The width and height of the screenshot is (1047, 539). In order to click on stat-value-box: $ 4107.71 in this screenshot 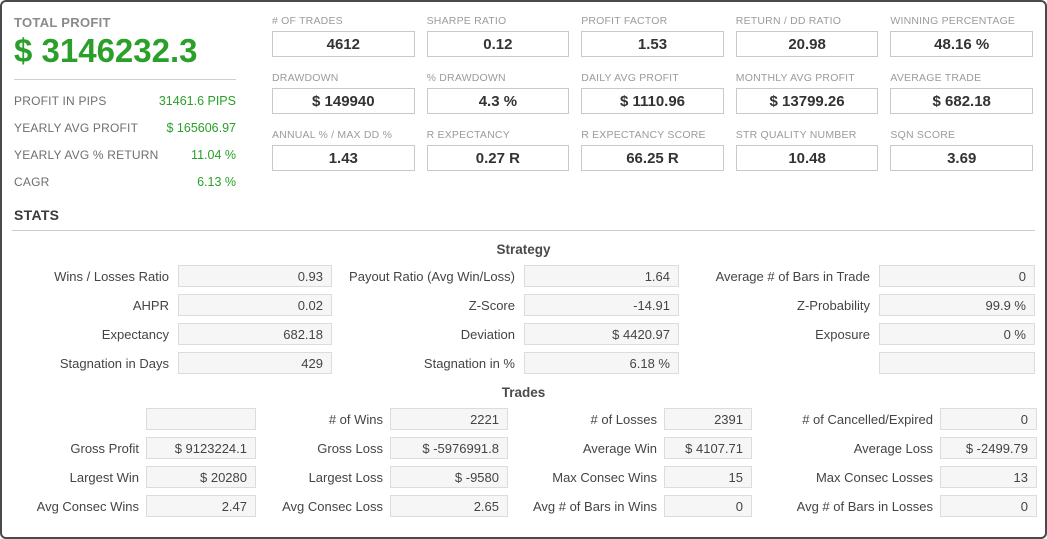, I will do `click(708, 448)`.